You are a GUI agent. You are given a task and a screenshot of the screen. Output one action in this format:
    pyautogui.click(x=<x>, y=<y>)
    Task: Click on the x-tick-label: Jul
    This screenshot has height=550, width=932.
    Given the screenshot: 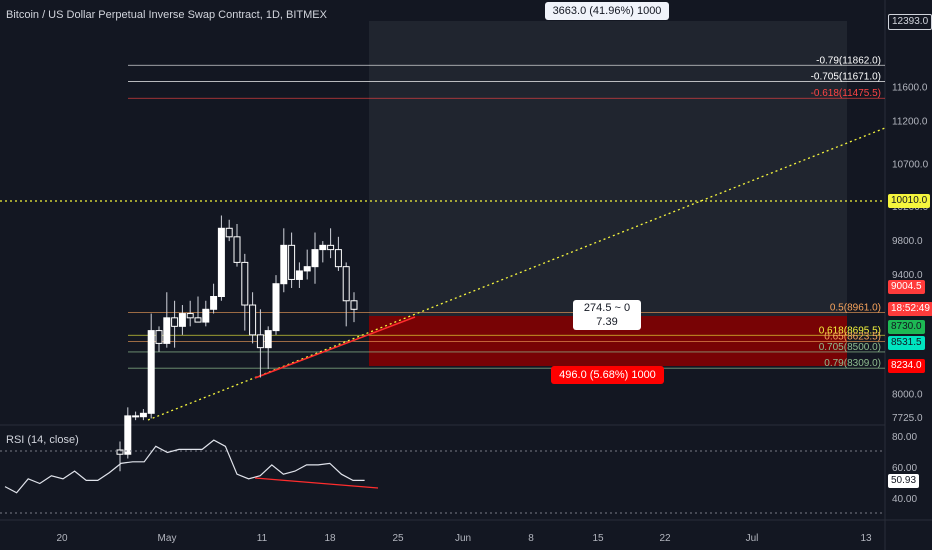 What is the action you would take?
    pyautogui.click(x=752, y=538)
    